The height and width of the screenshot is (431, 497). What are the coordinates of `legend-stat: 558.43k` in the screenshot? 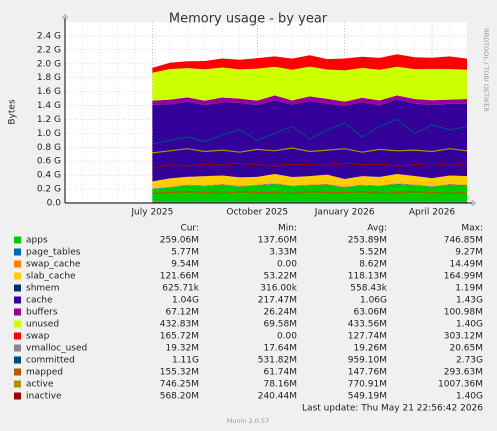 It's located at (368, 289).